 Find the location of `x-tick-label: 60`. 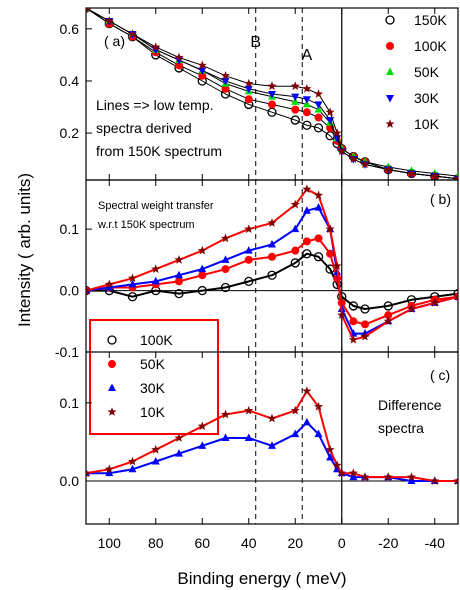

x-tick-label: 60 is located at coordinates (202, 543).